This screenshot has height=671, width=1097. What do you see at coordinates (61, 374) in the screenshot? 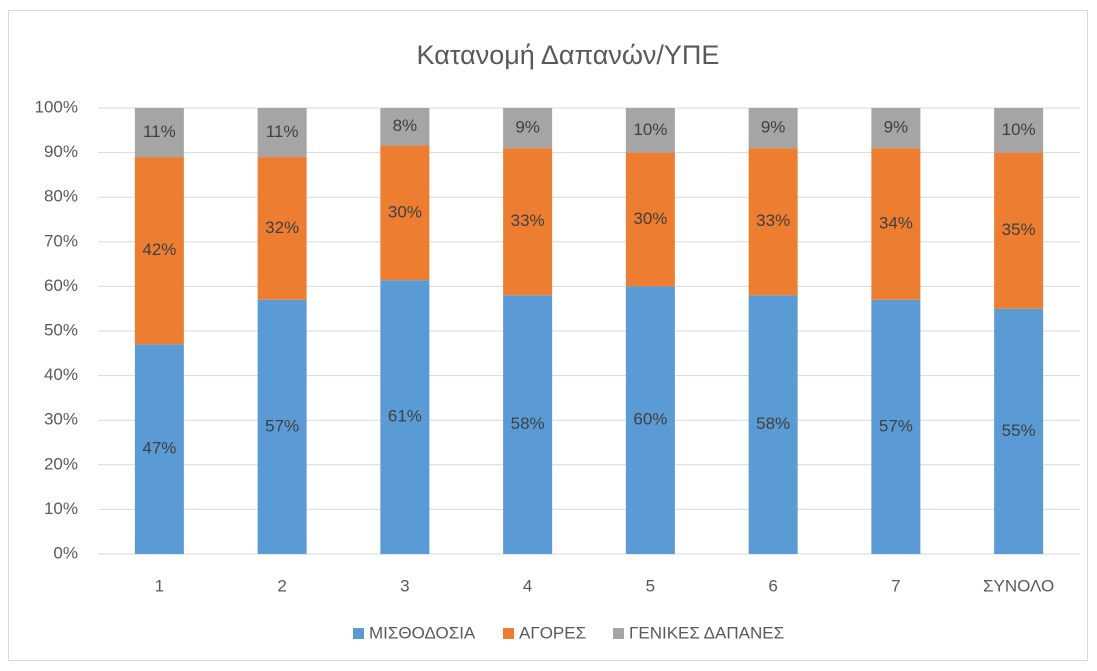
I see `y-tick-label: 40%` at bounding box center [61, 374].